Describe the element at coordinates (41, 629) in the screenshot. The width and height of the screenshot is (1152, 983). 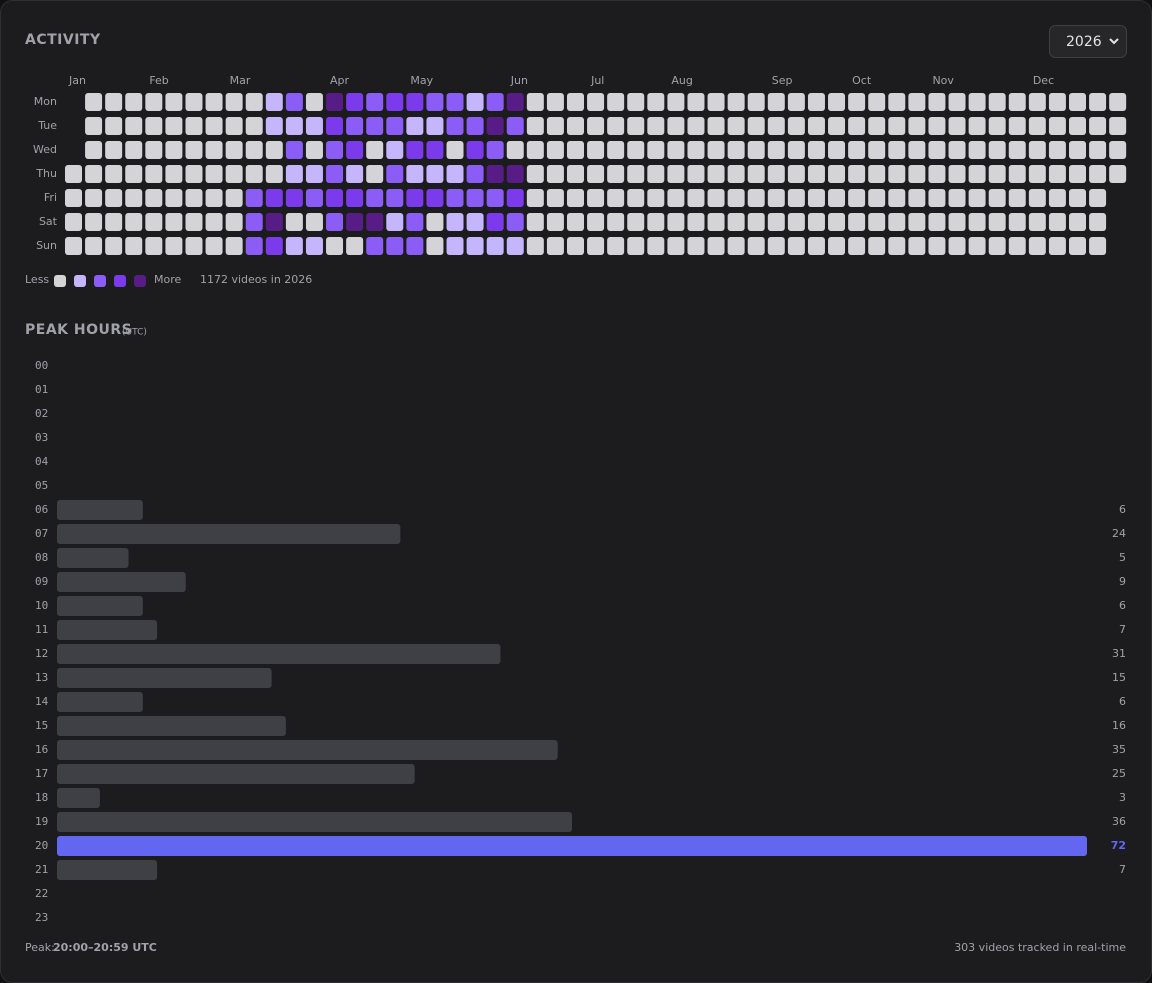
I see `hour-label: 11` at that location.